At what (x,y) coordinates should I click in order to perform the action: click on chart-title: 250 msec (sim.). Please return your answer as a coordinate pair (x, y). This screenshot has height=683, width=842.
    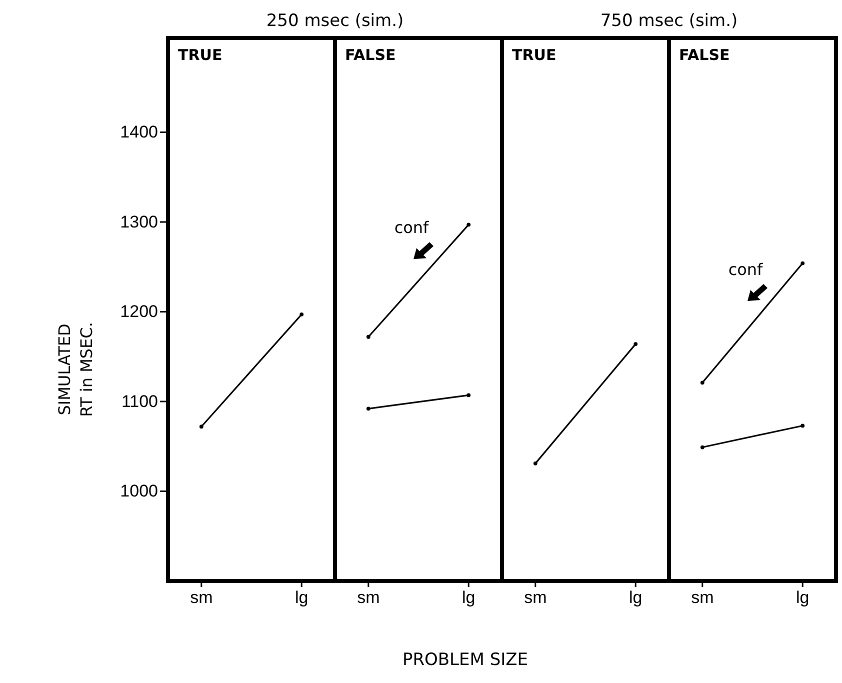
    Looking at the image, I should click on (335, 21).